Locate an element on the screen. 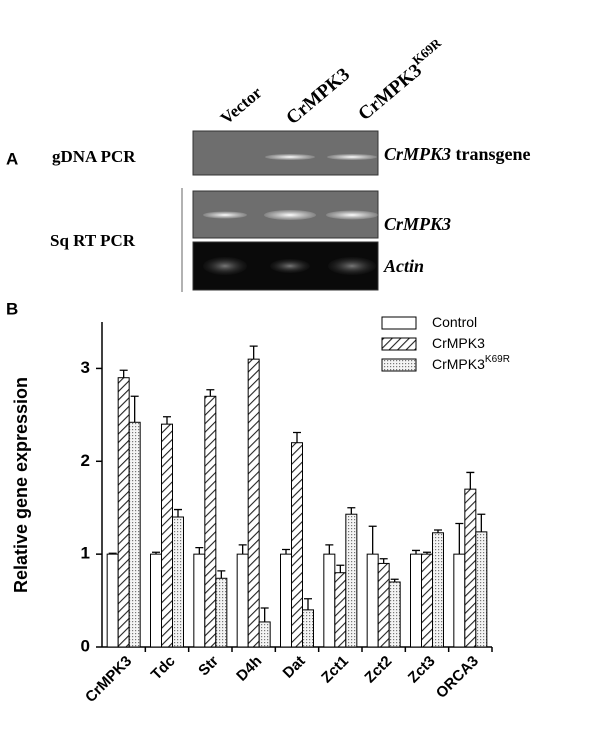 The height and width of the screenshot is (734, 600). lane-label-superscript: K69R is located at coordinates (426, 51).